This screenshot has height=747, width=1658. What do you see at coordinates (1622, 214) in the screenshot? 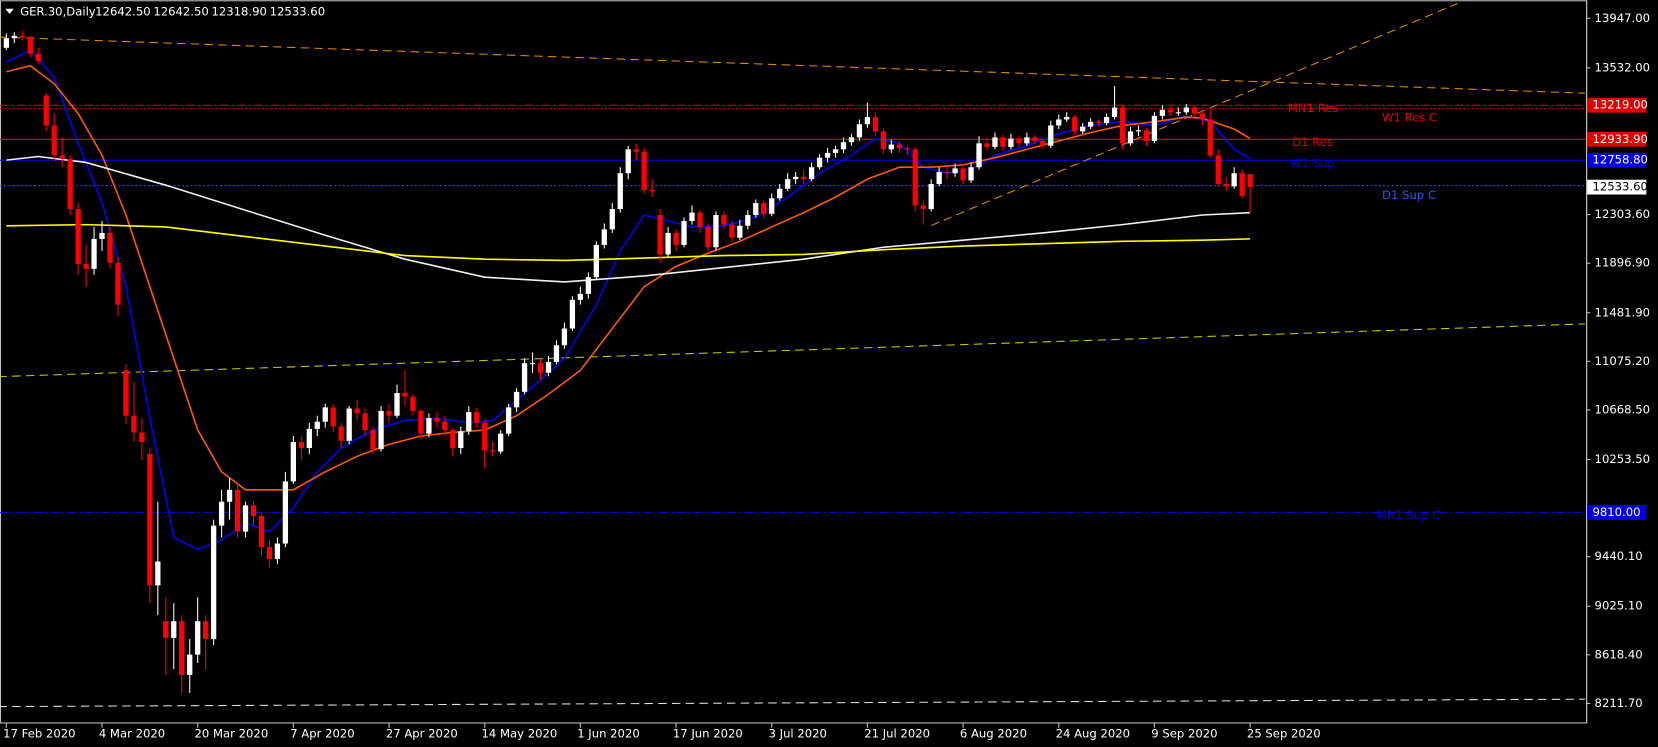
I see `y-tick-label: 12303.60` at bounding box center [1622, 214].